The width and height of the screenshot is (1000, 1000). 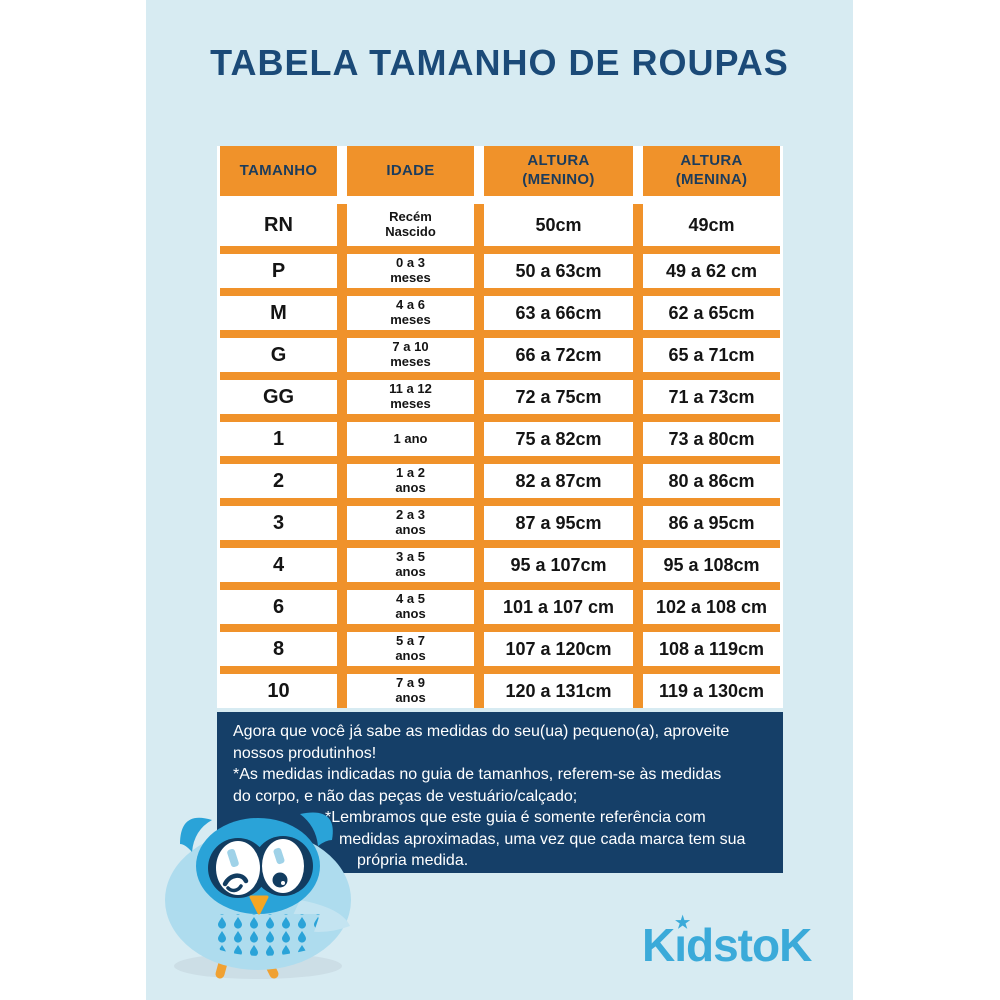 I want to click on cell-height-girl: 49 a 62 cm, so click(x=711, y=271).